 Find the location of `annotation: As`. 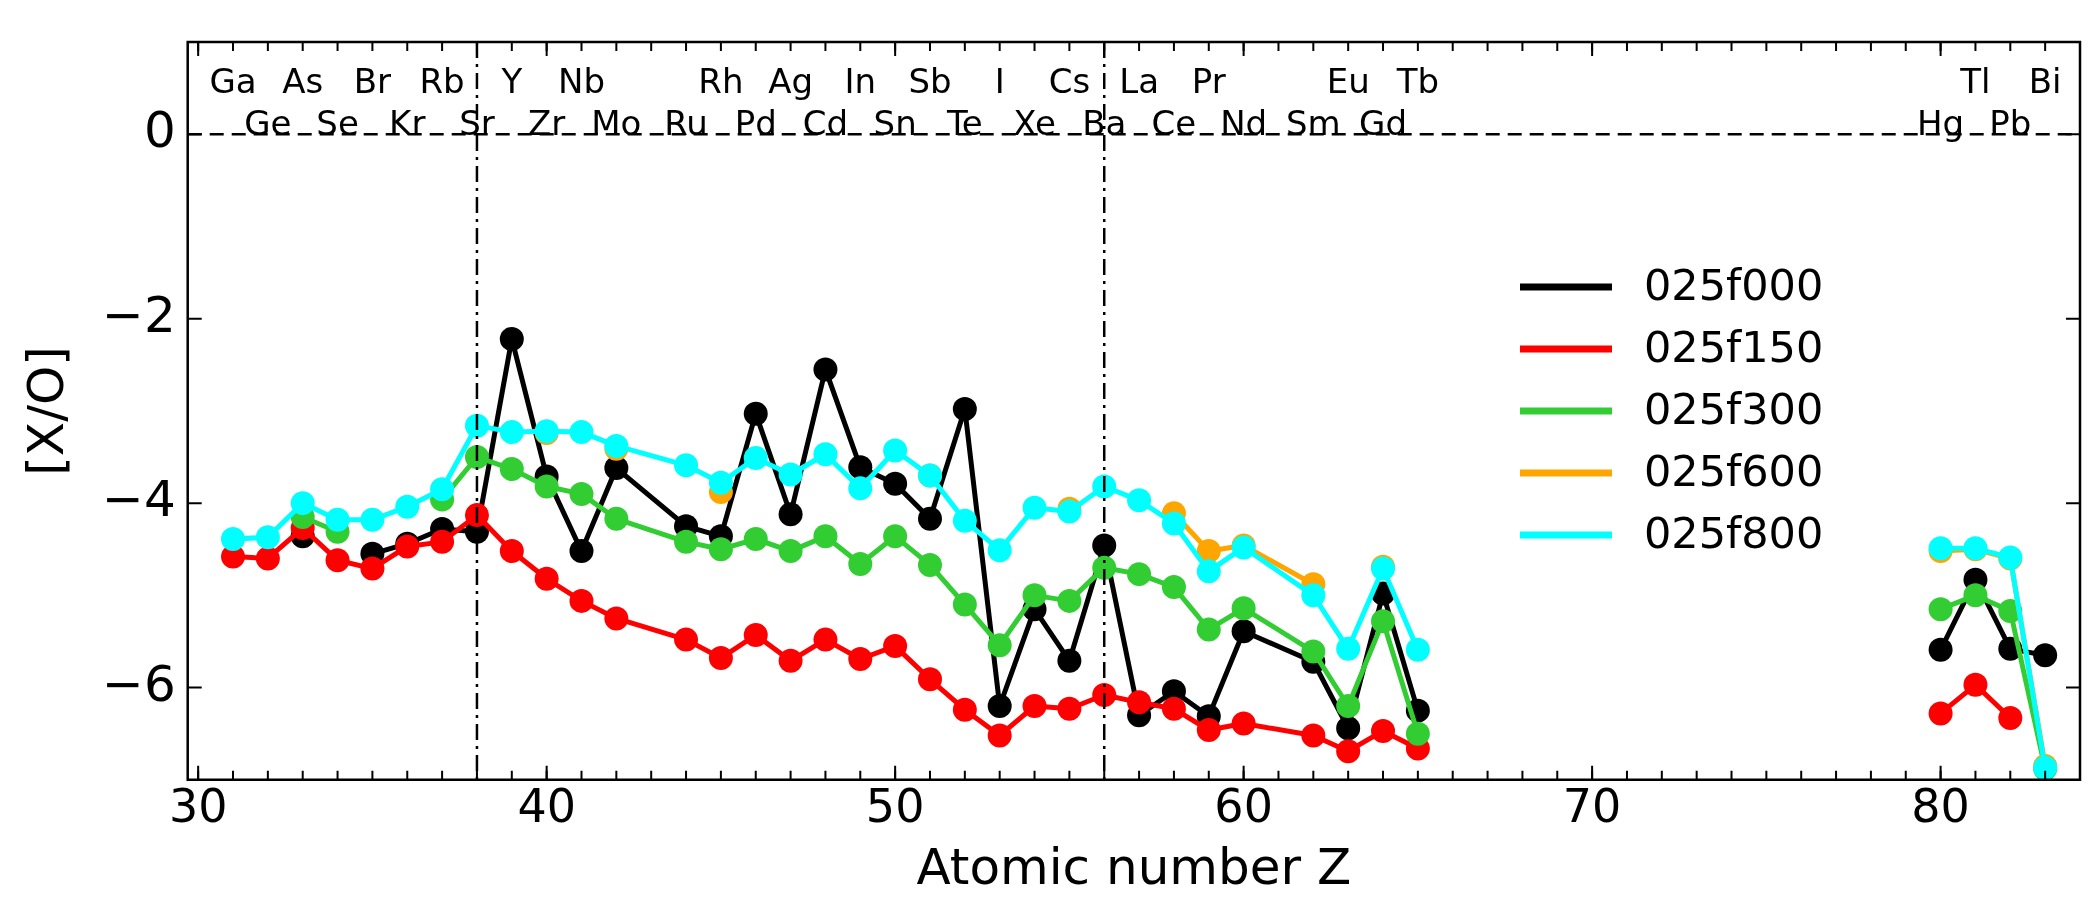

annotation: As is located at coordinates (303, 80).